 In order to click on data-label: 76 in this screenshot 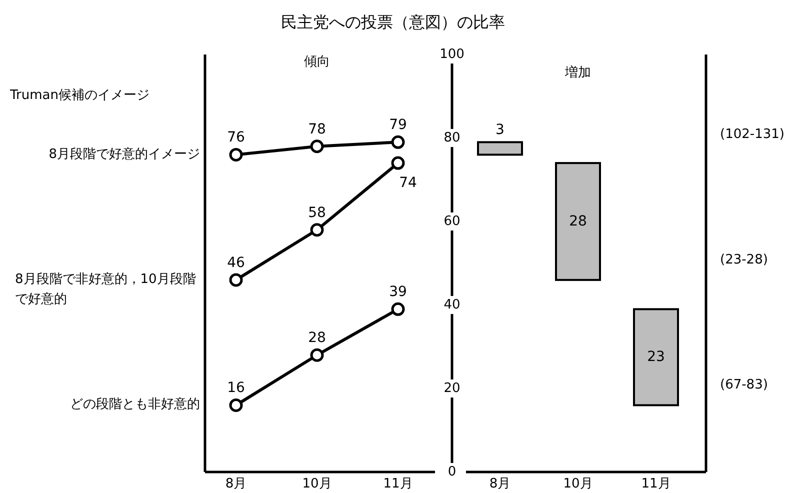, I will do `click(236, 138)`.